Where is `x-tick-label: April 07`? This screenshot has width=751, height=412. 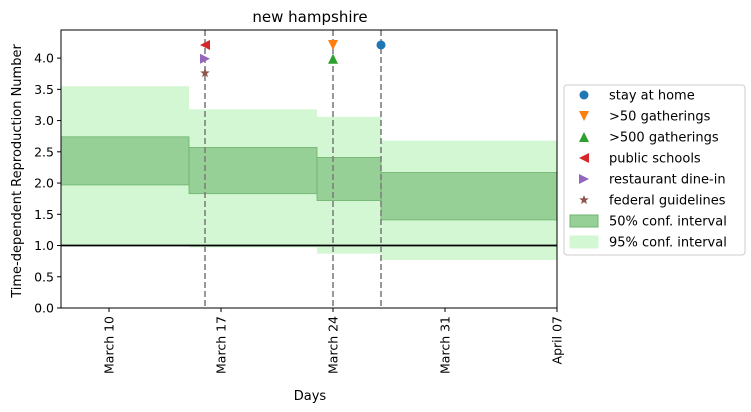 x-tick-label: April 07 is located at coordinates (557, 340).